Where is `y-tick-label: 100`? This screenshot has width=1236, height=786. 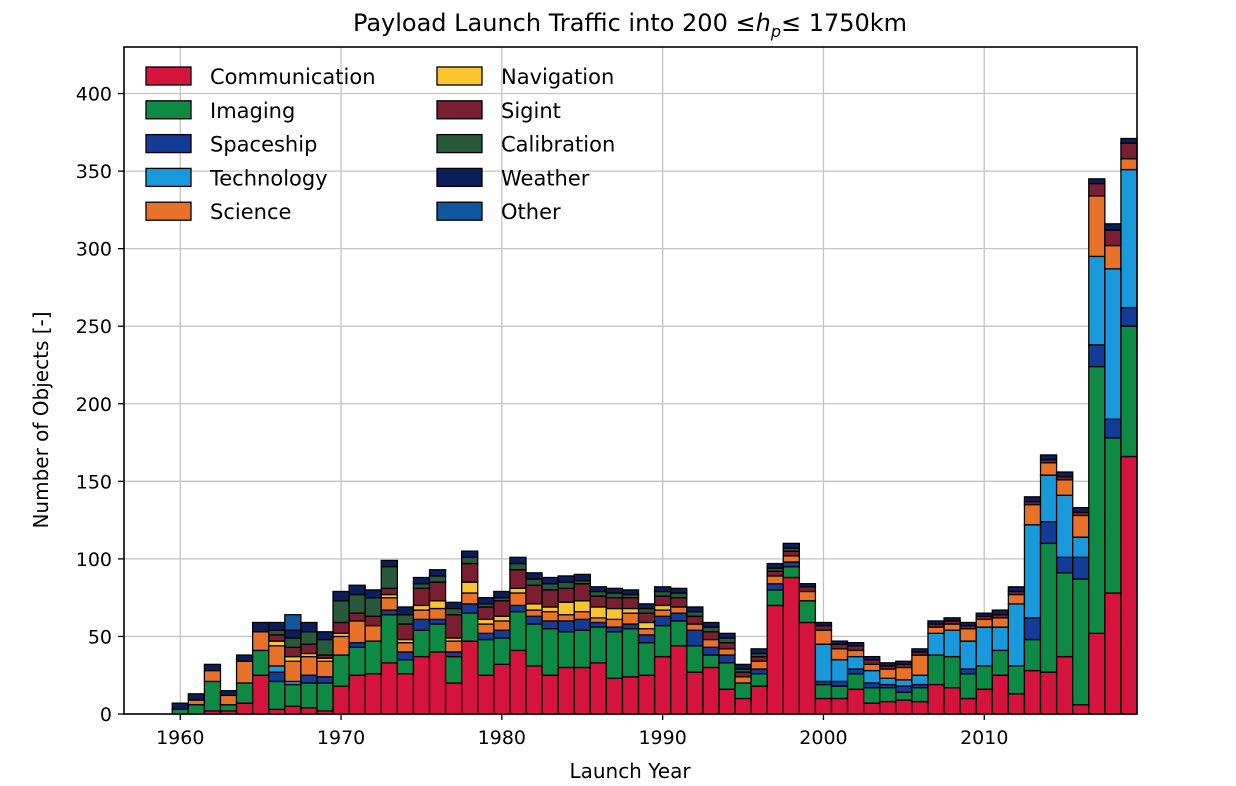
y-tick-label: 100 is located at coordinates (94, 560).